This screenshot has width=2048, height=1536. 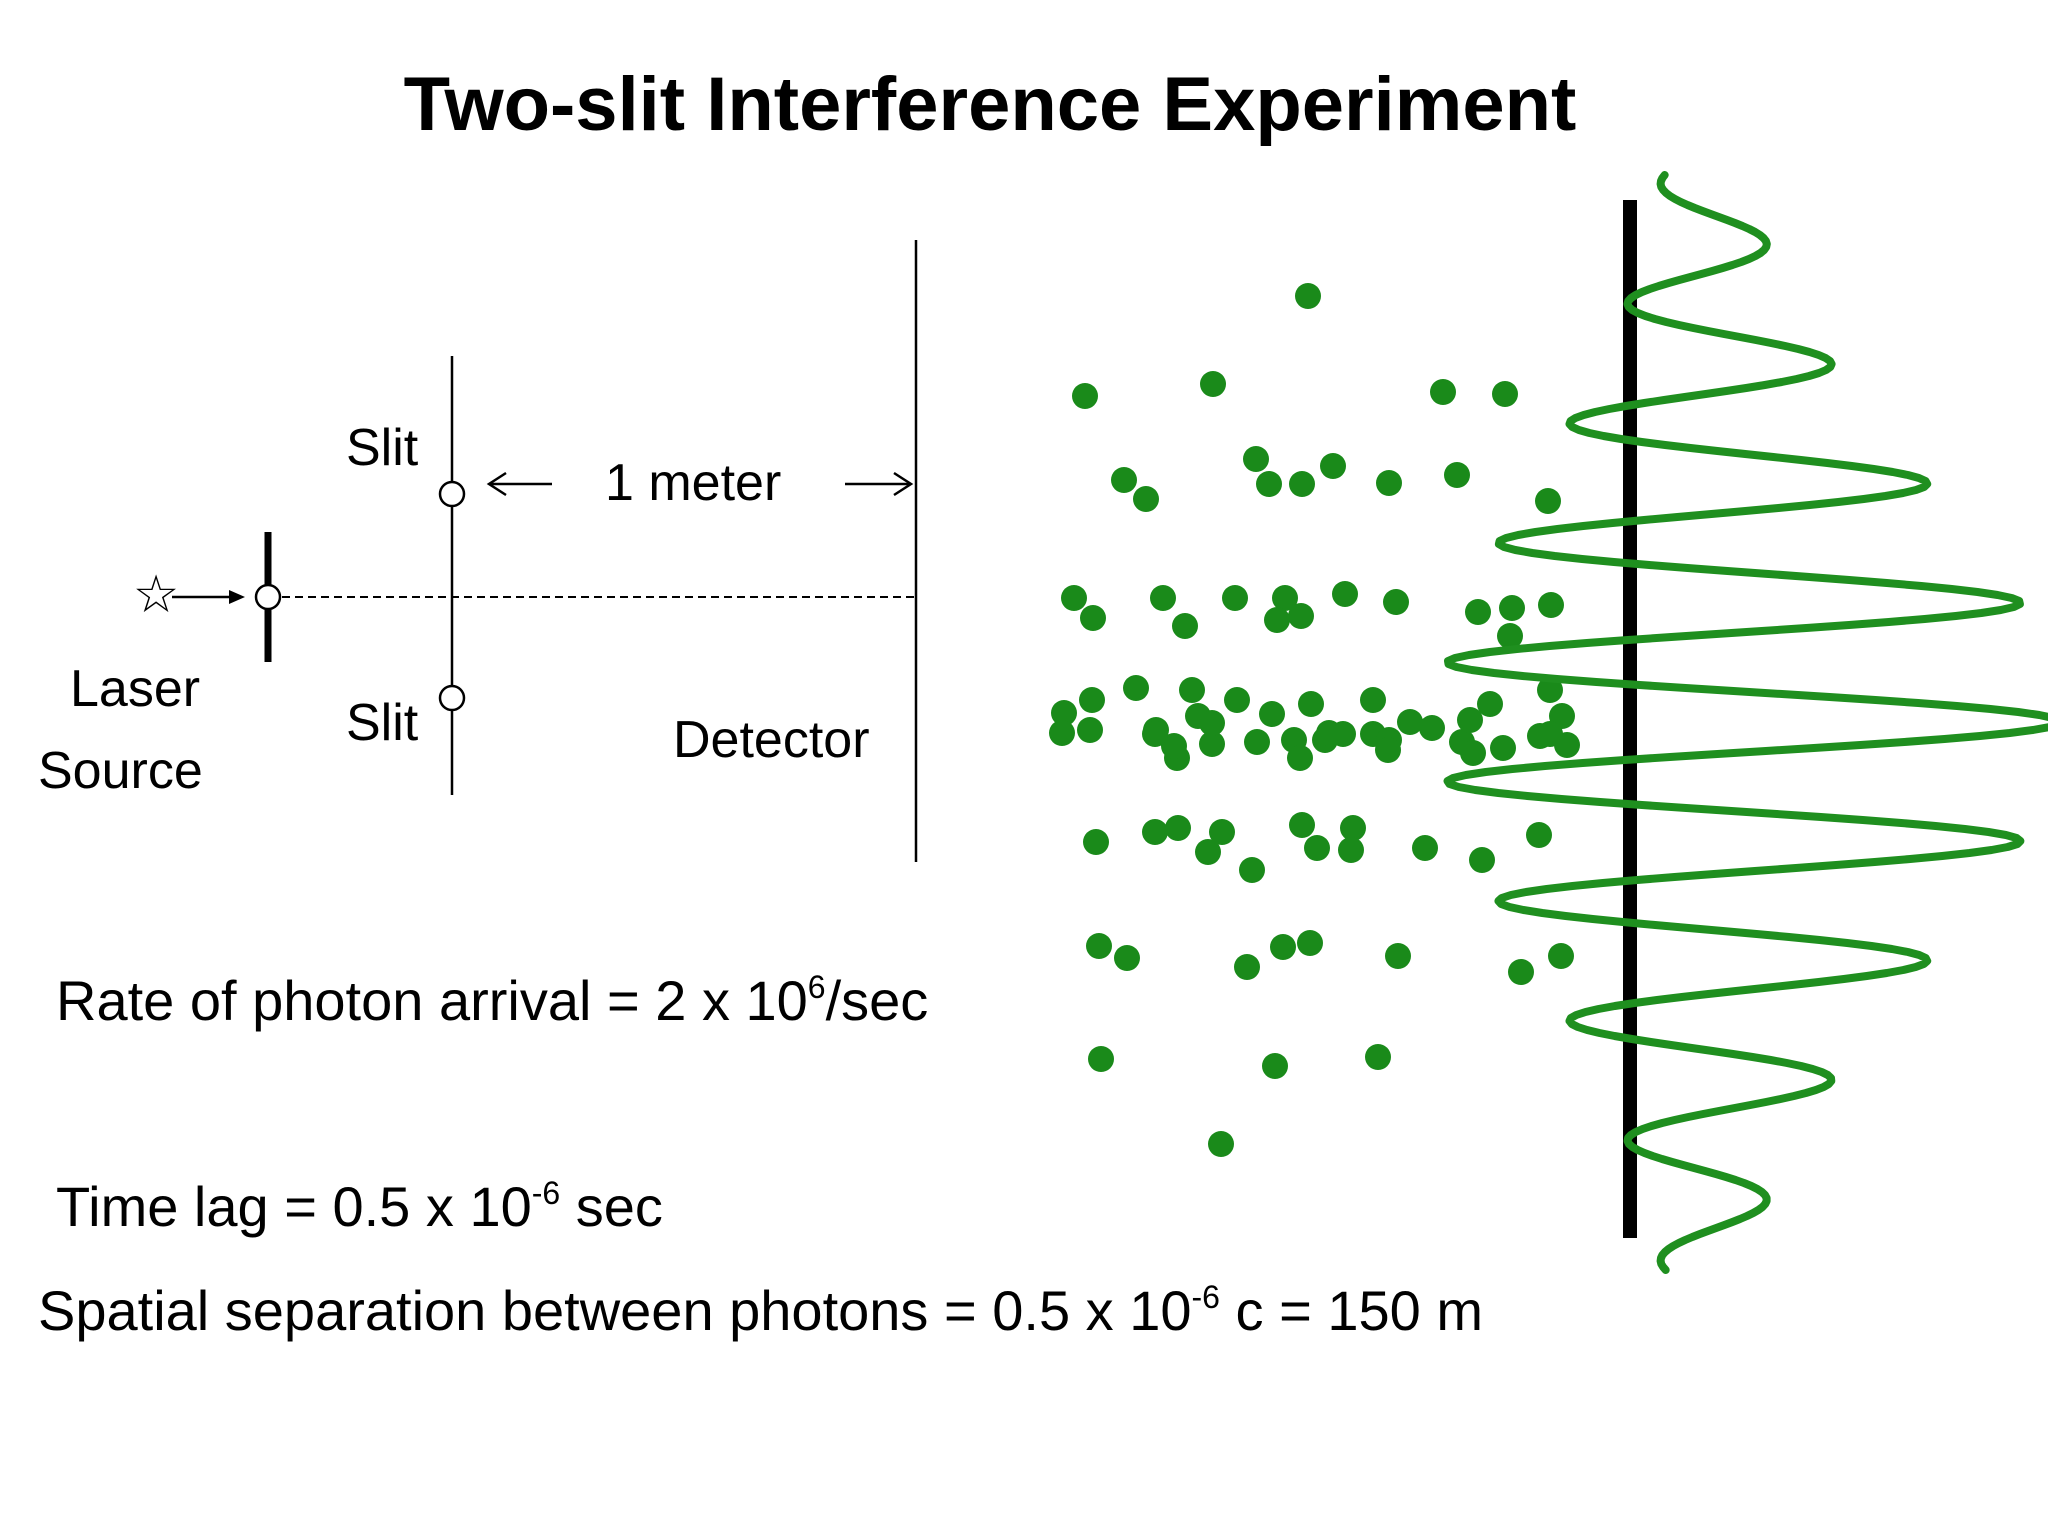 I want to click on rate-equation-unit: /sec, so click(x=877, y=1000).